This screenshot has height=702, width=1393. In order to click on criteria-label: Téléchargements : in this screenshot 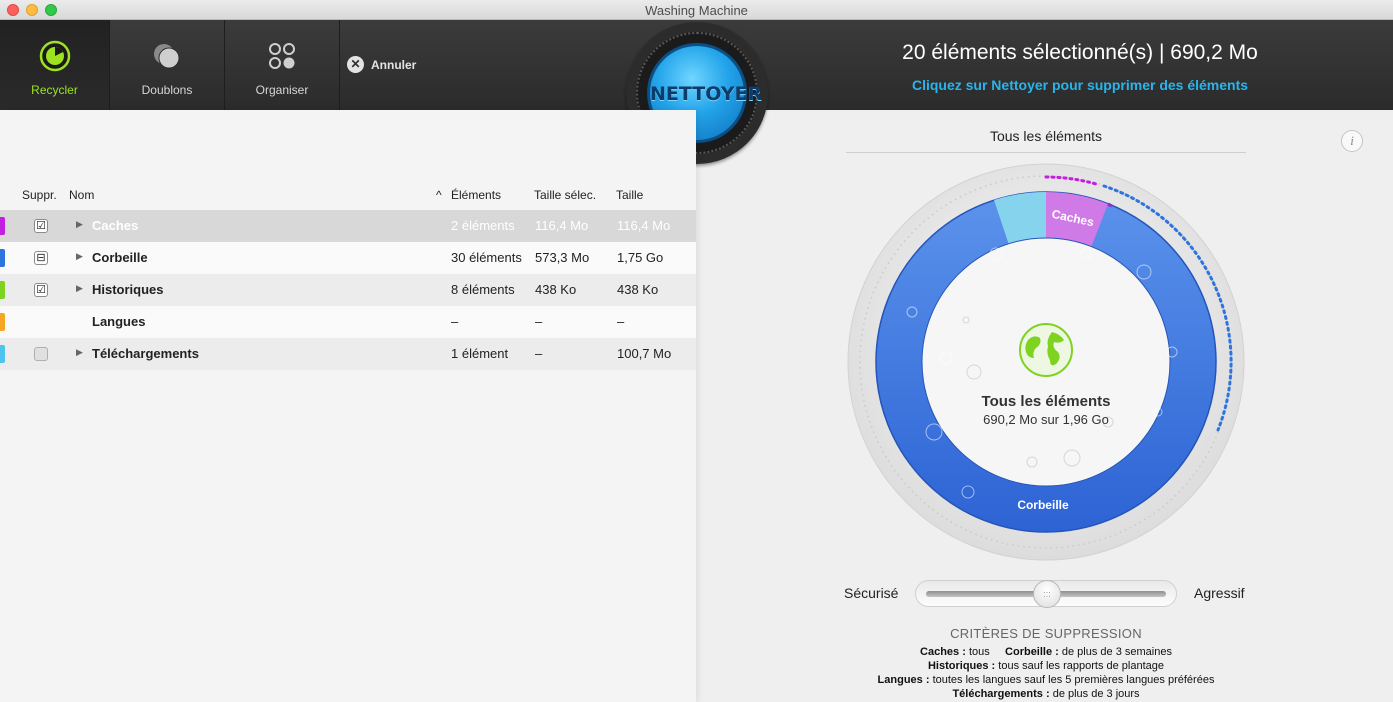, I will do `click(1001, 694)`.